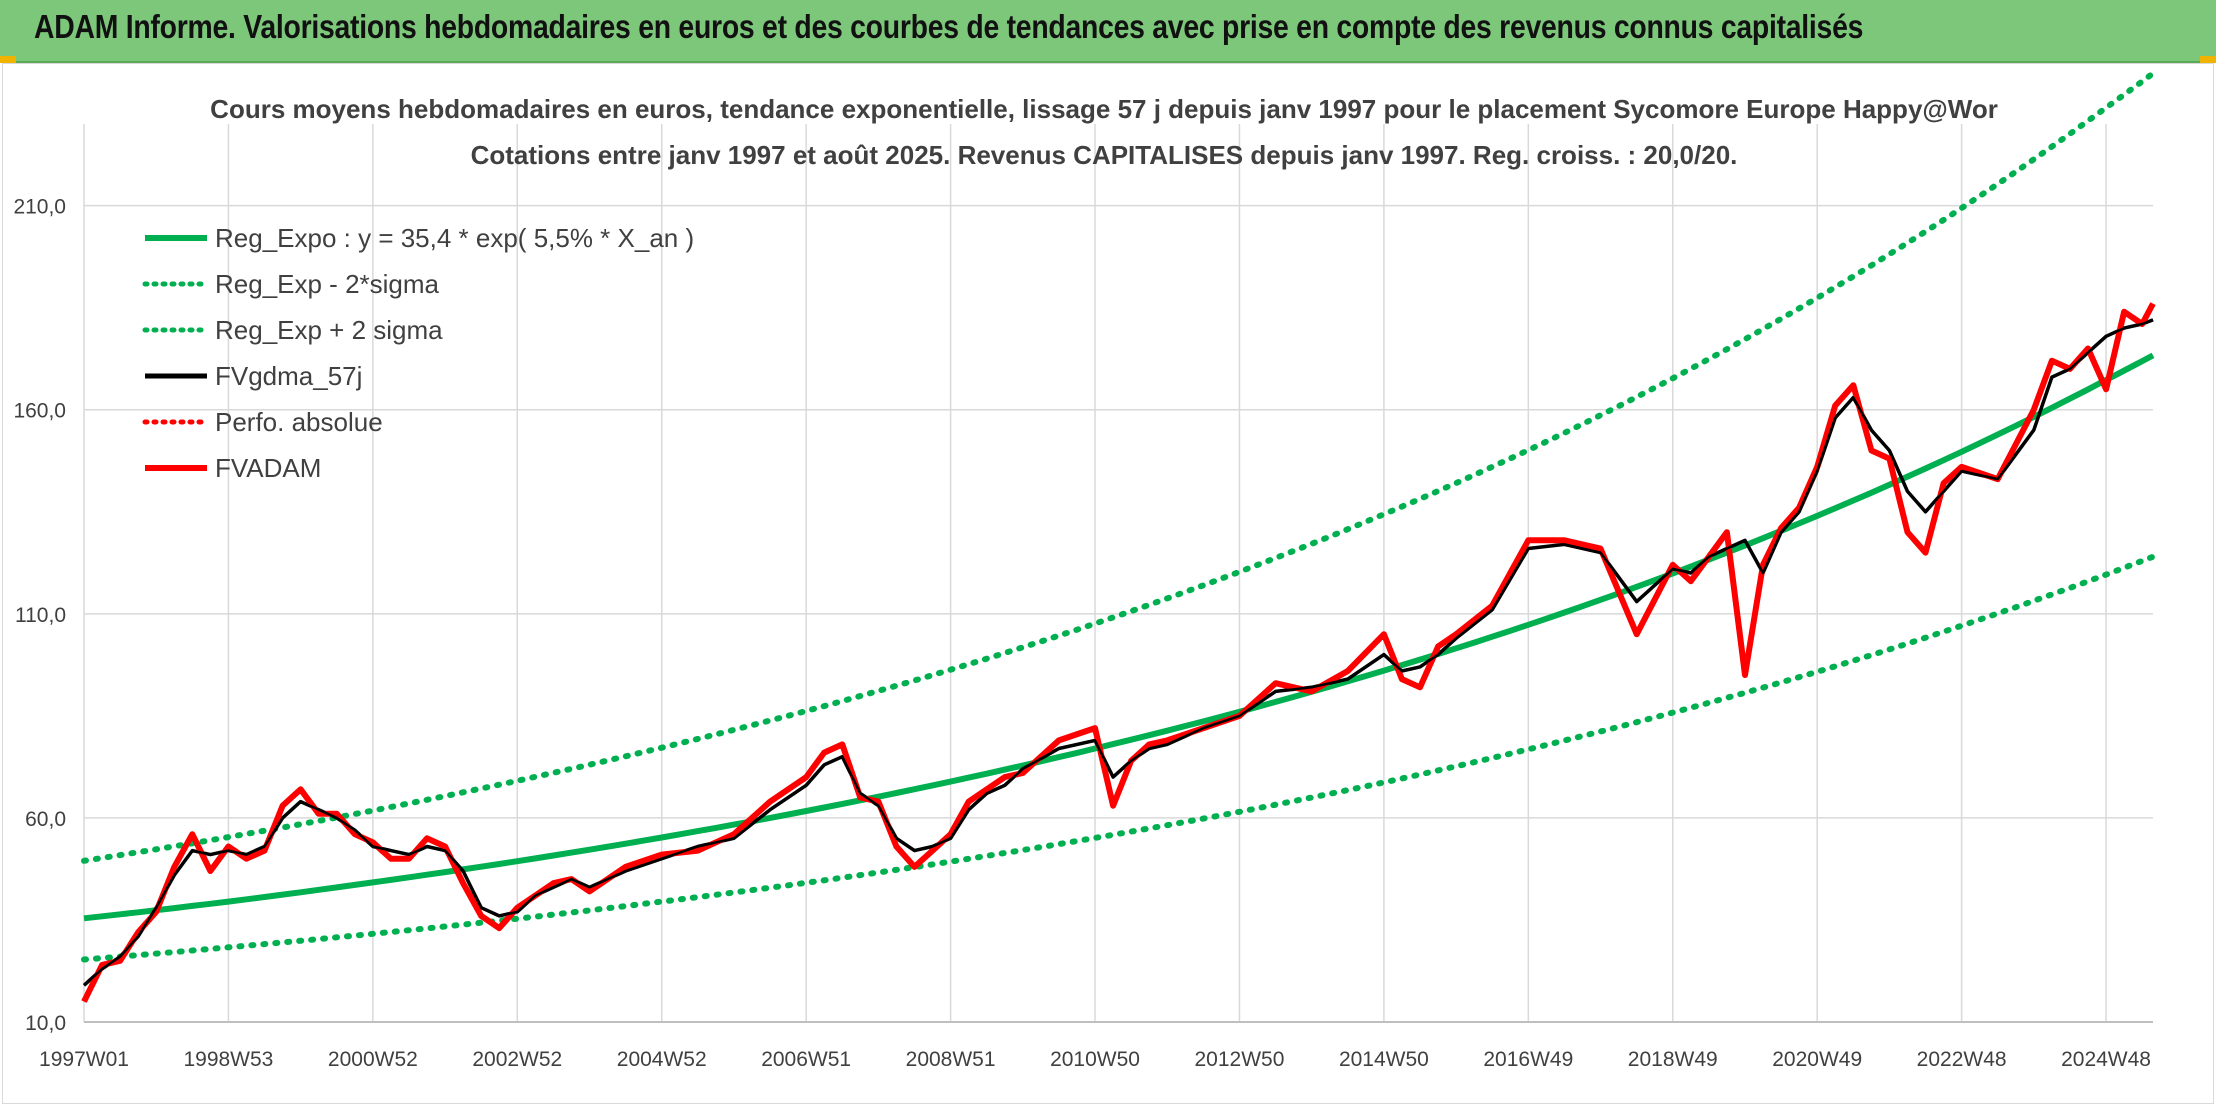 The height and width of the screenshot is (1106, 2216). Describe the element at coordinates (662, 1059) in the screenshot. I see `x-tick-label: 2004W52` at that location.